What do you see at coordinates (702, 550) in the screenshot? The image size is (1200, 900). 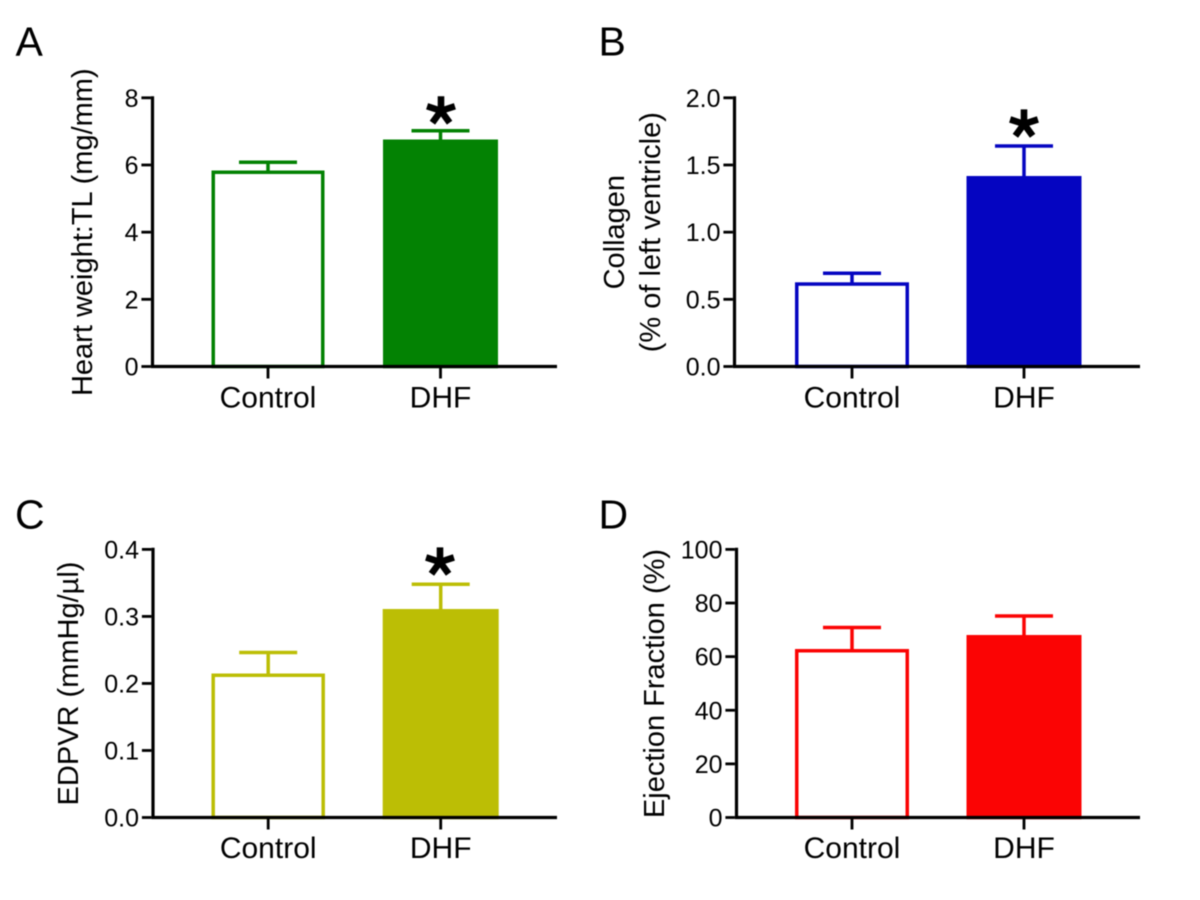 I see `svg-text: 100` at bounding box center [702, 550].